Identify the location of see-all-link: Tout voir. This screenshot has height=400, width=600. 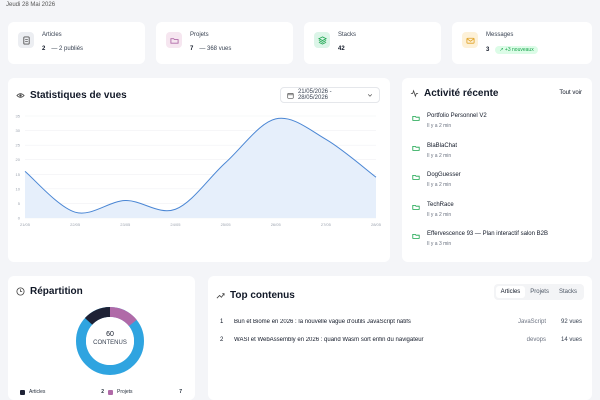
(570, 93).